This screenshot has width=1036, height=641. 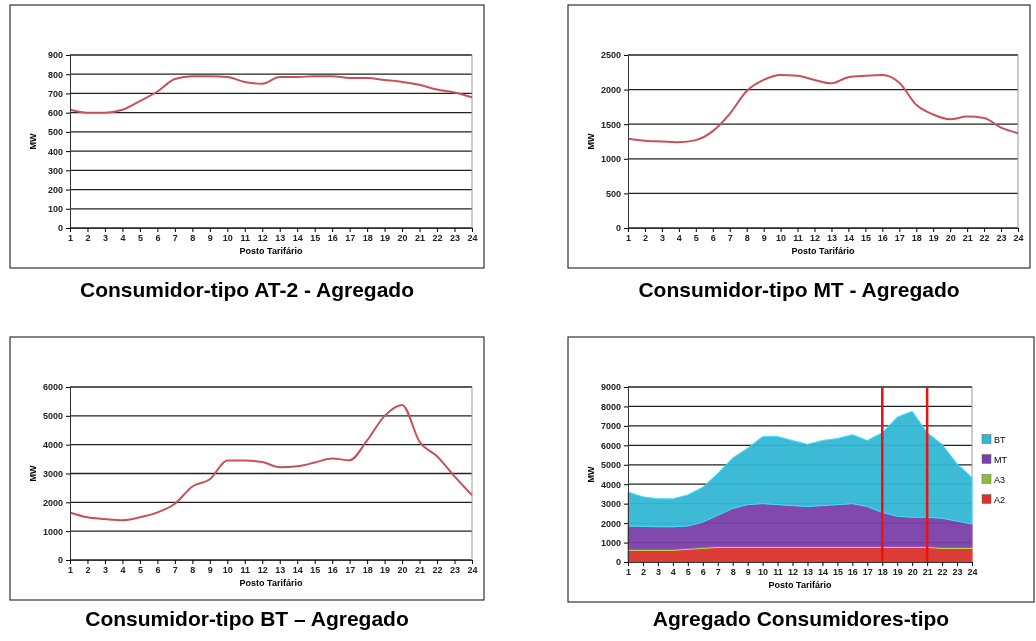 I want to click on y-tick-label: 300, so click(x=55, y=170).